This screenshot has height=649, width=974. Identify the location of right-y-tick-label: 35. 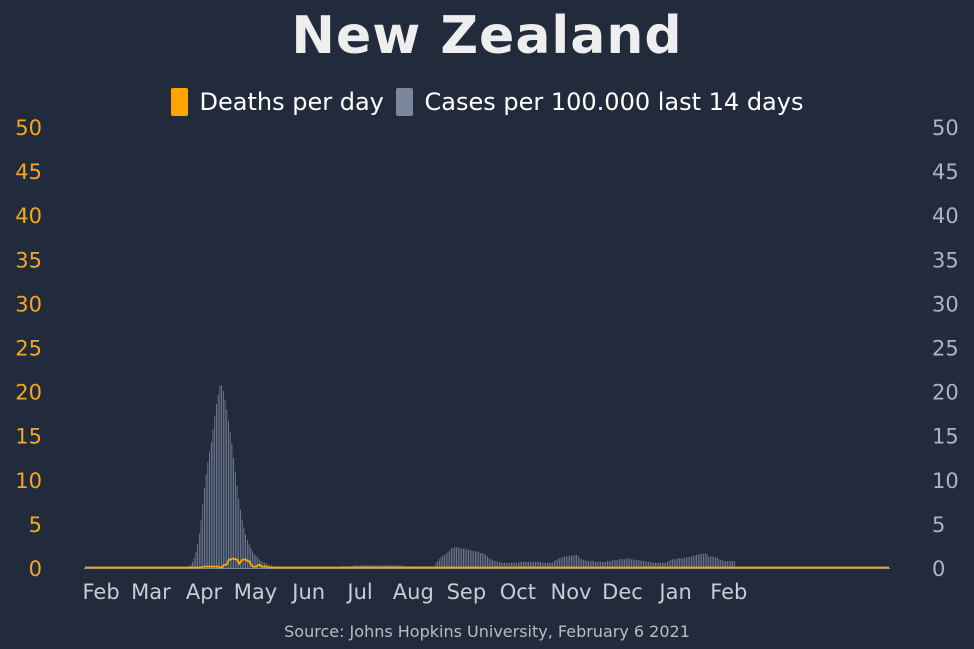
(945, 260).